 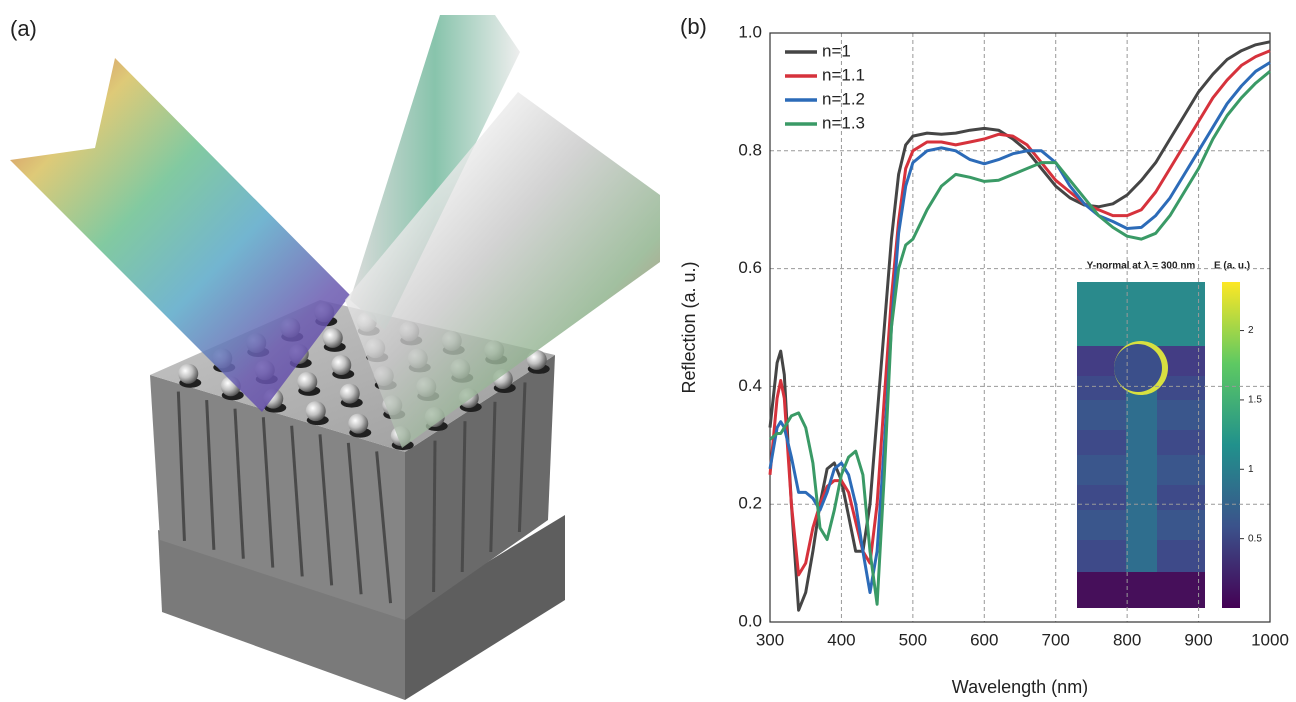 I want to click on inset-title: Y-normal at λ = 300 nm, so click(x=1141, y=266).